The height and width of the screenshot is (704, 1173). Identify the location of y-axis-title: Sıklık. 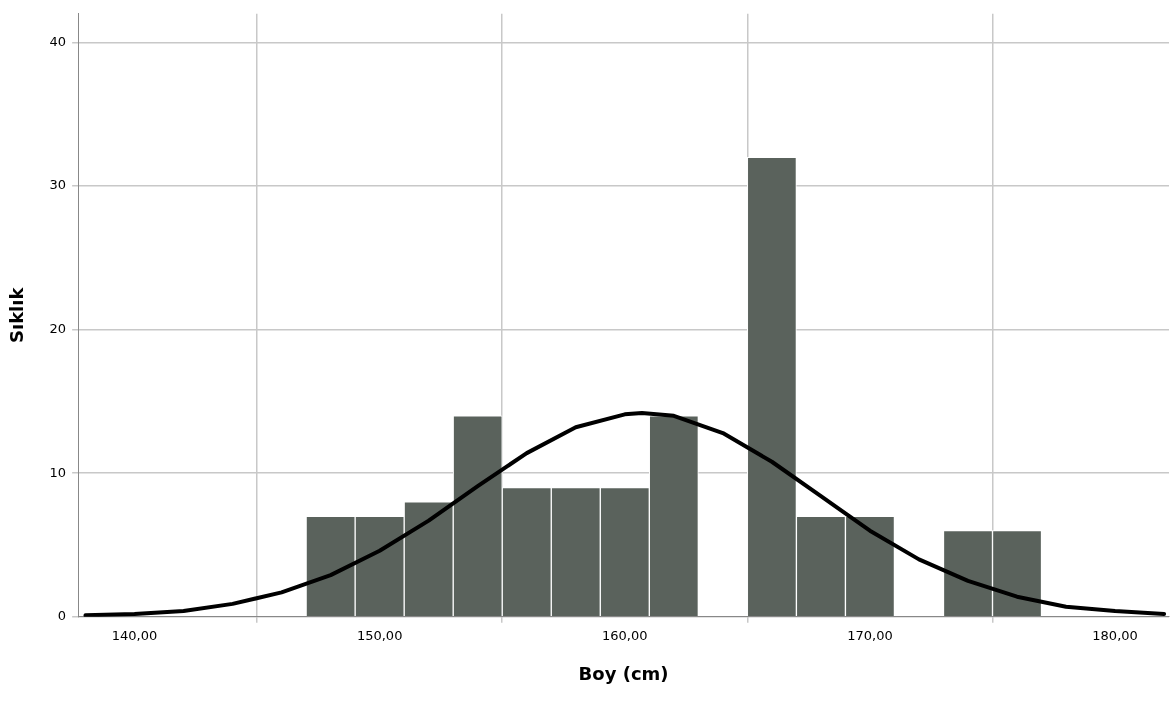
(17, 315).